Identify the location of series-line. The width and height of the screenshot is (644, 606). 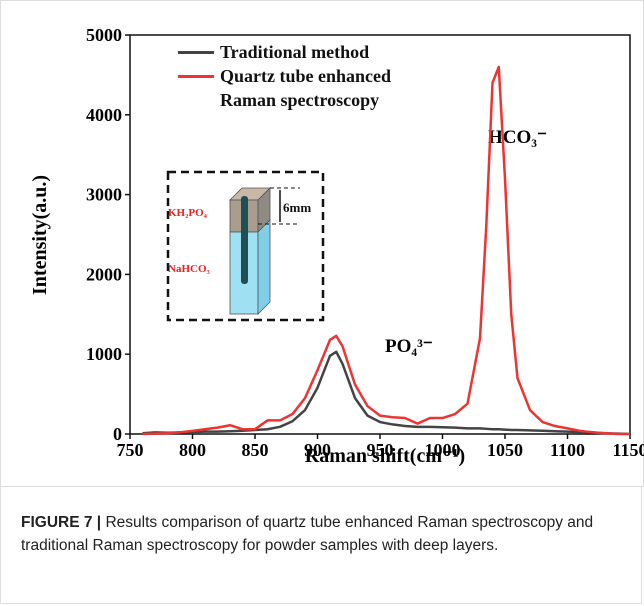
(386, 393).